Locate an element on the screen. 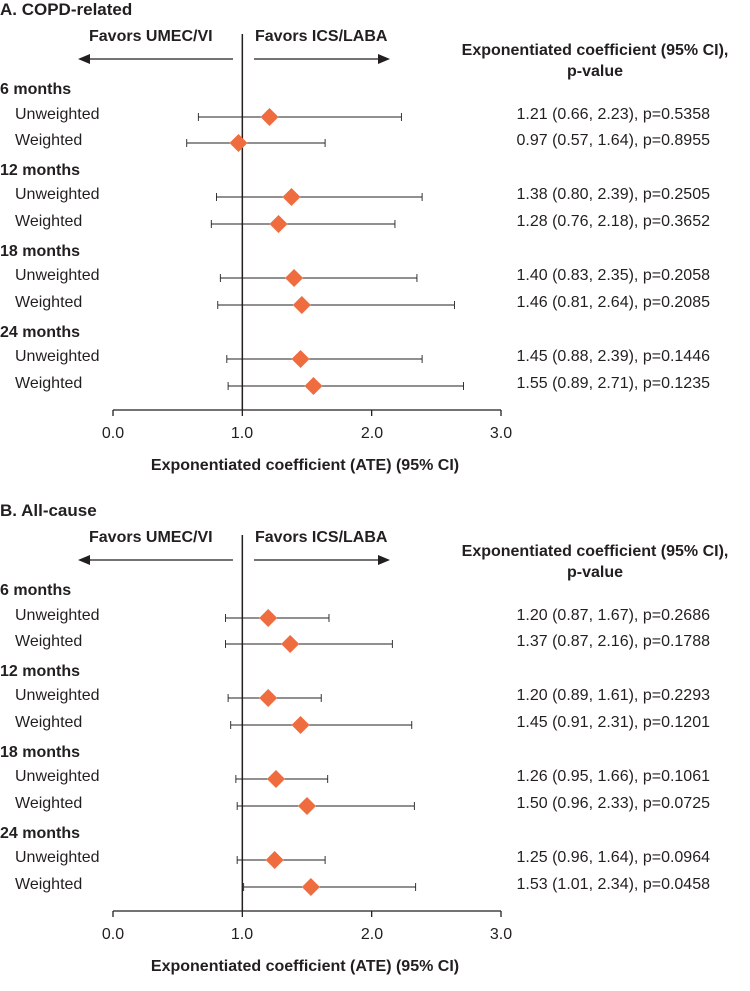 The image size is (750, 991). estimate-text: 1.21 (0.66, 2.23), p=0.5358 is located at coordinates (613, 114).